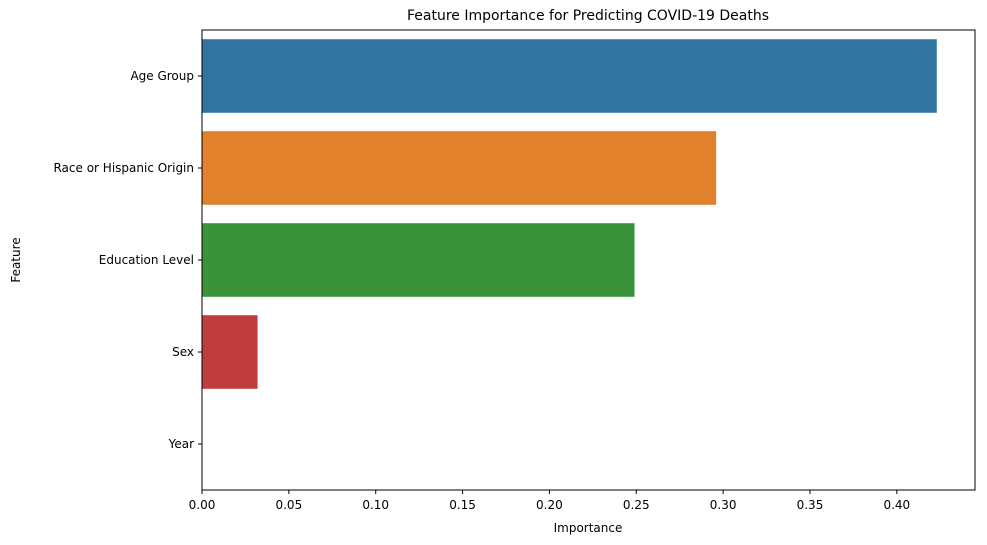 The height and width of the screenshot is (545, 987). I want to click on y-axis-label: Feature, so click(16, 259).